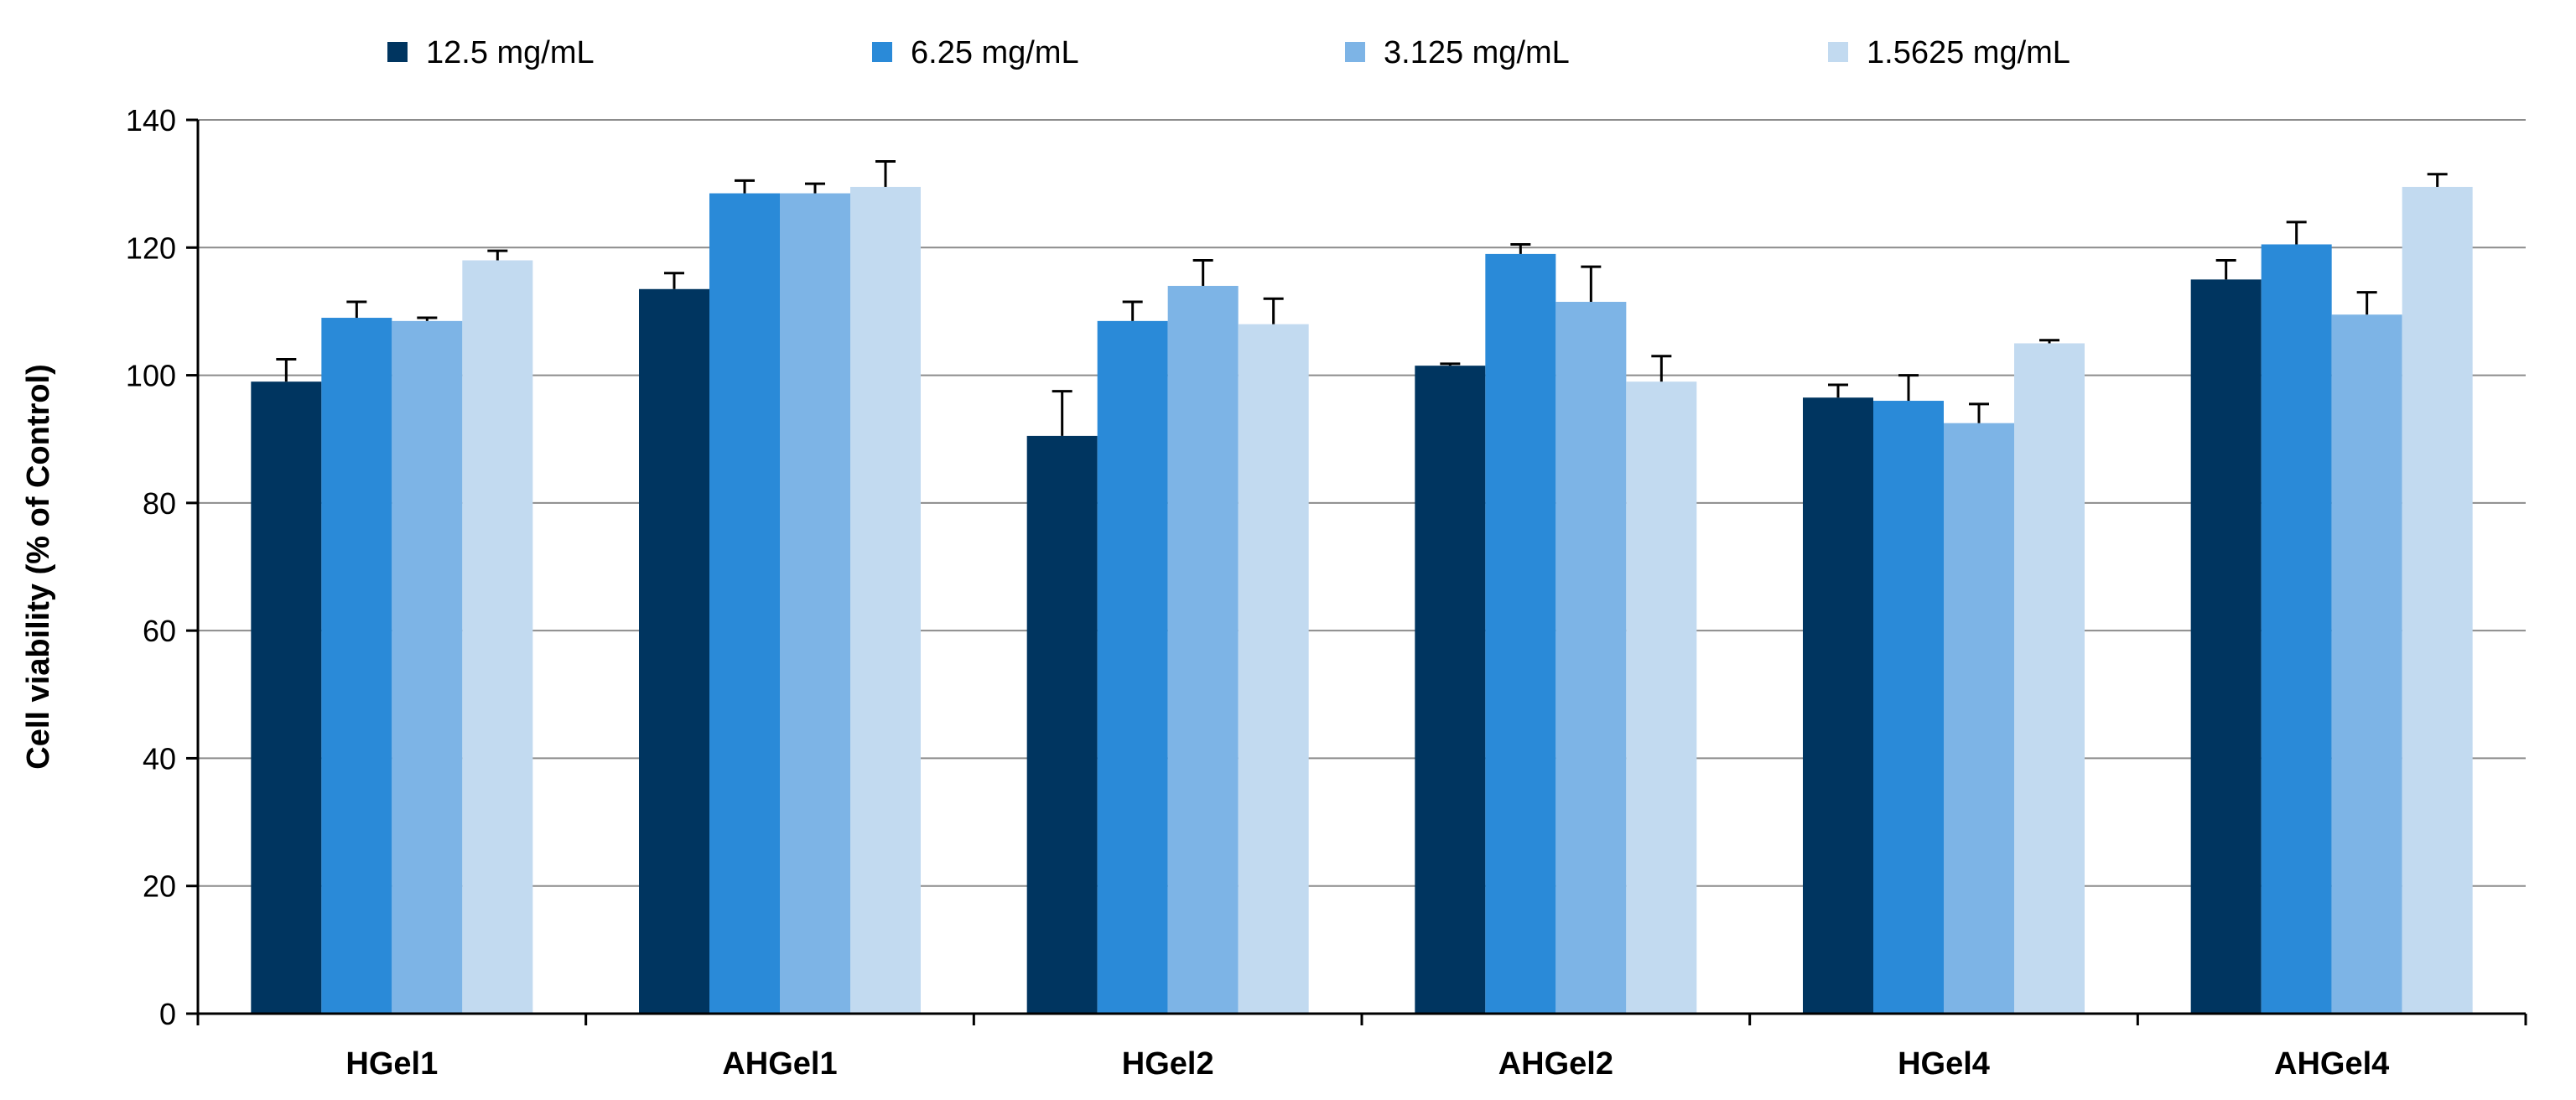 The height and width of the screenshot is (1100, 2576). I want to click on y-tick-label: 140, so click(151, 120).